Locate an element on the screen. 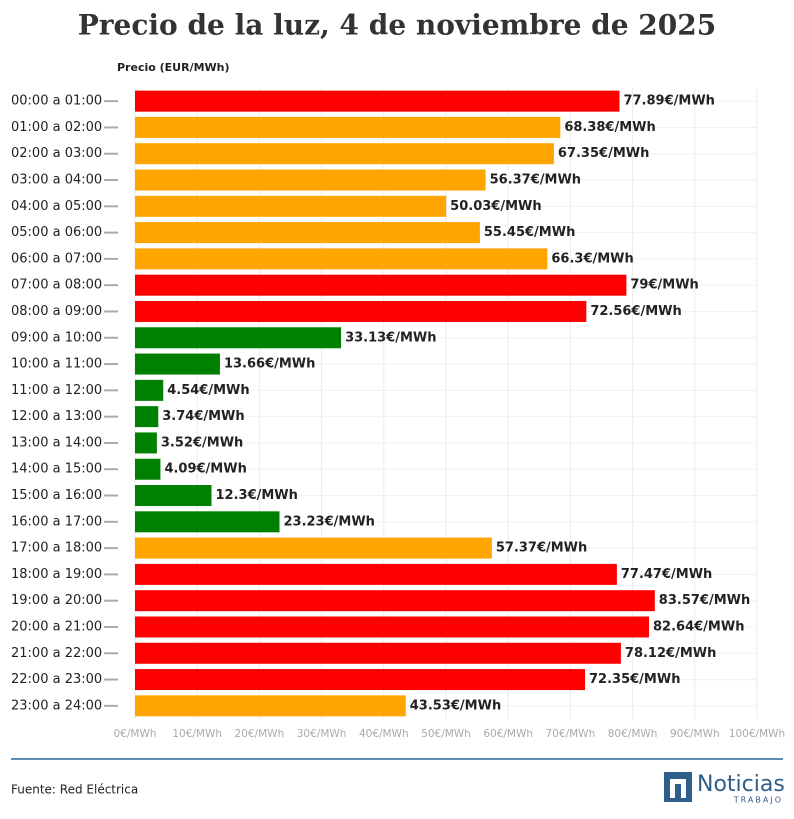 This screenshot has width=794, height=819. x-tick-label: 20€/MWh is located at coordinates (260, 734).